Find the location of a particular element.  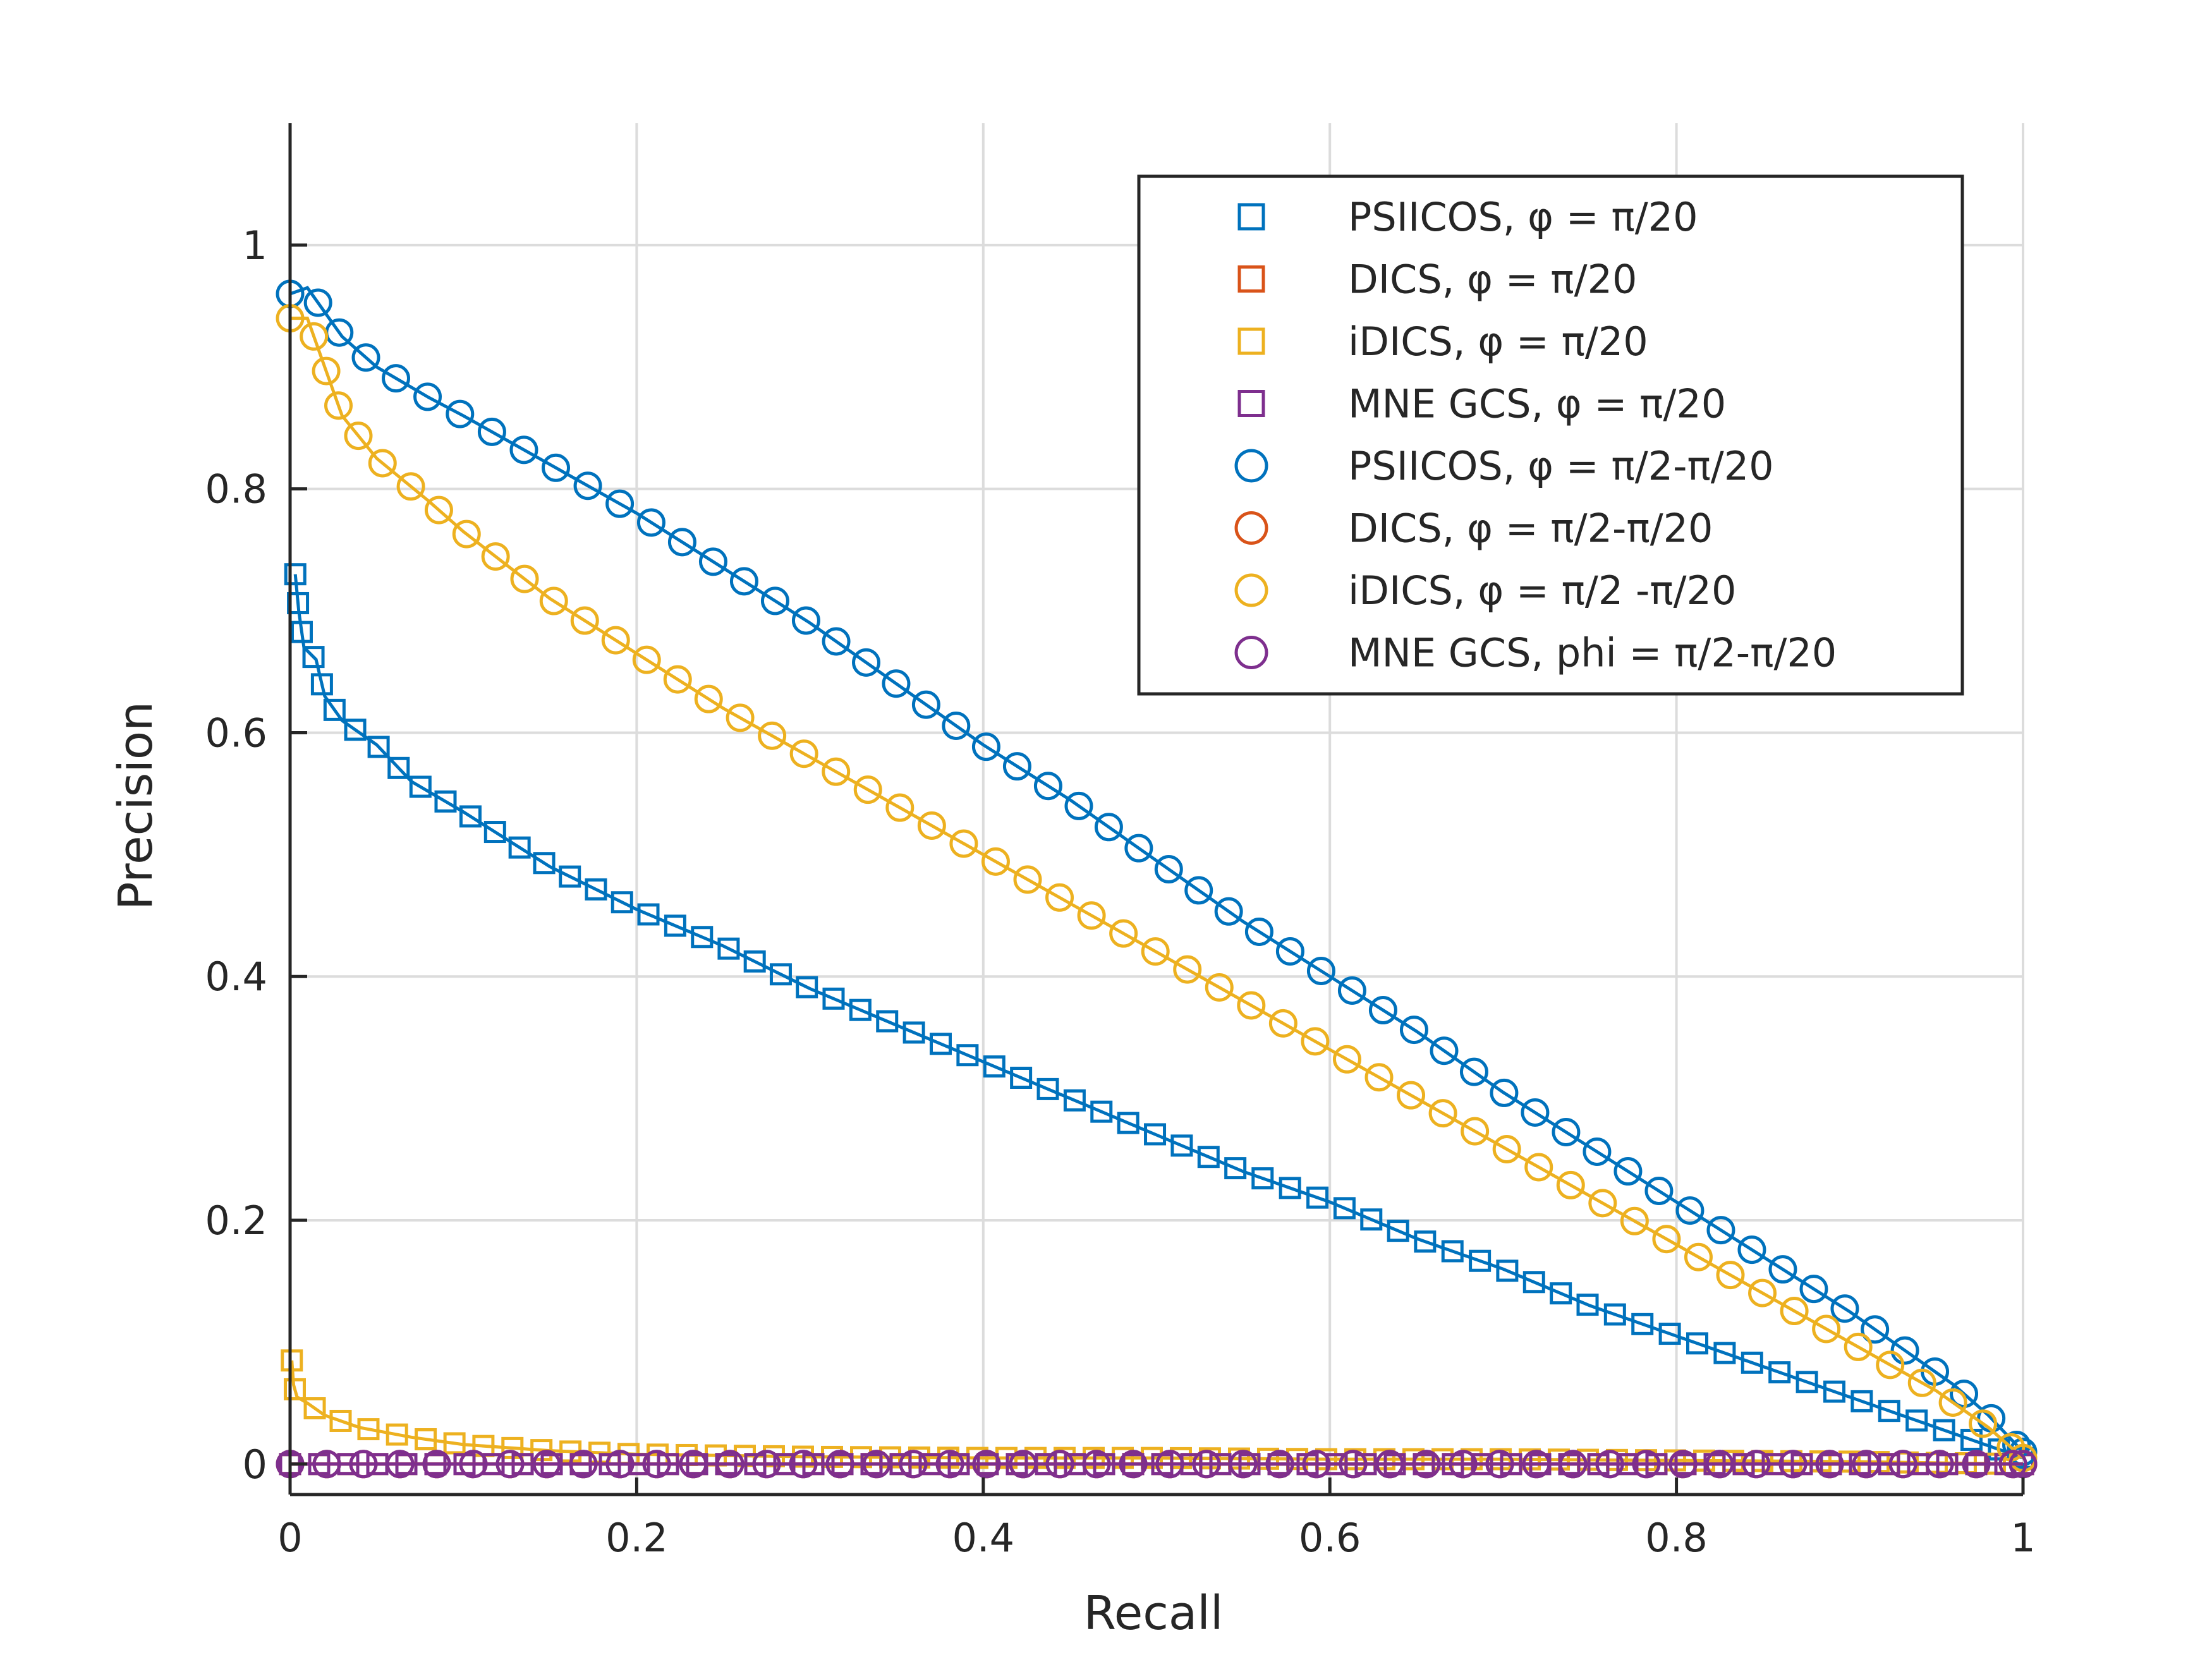

y-tick-label: 1 is located at coordinates (255, 245).